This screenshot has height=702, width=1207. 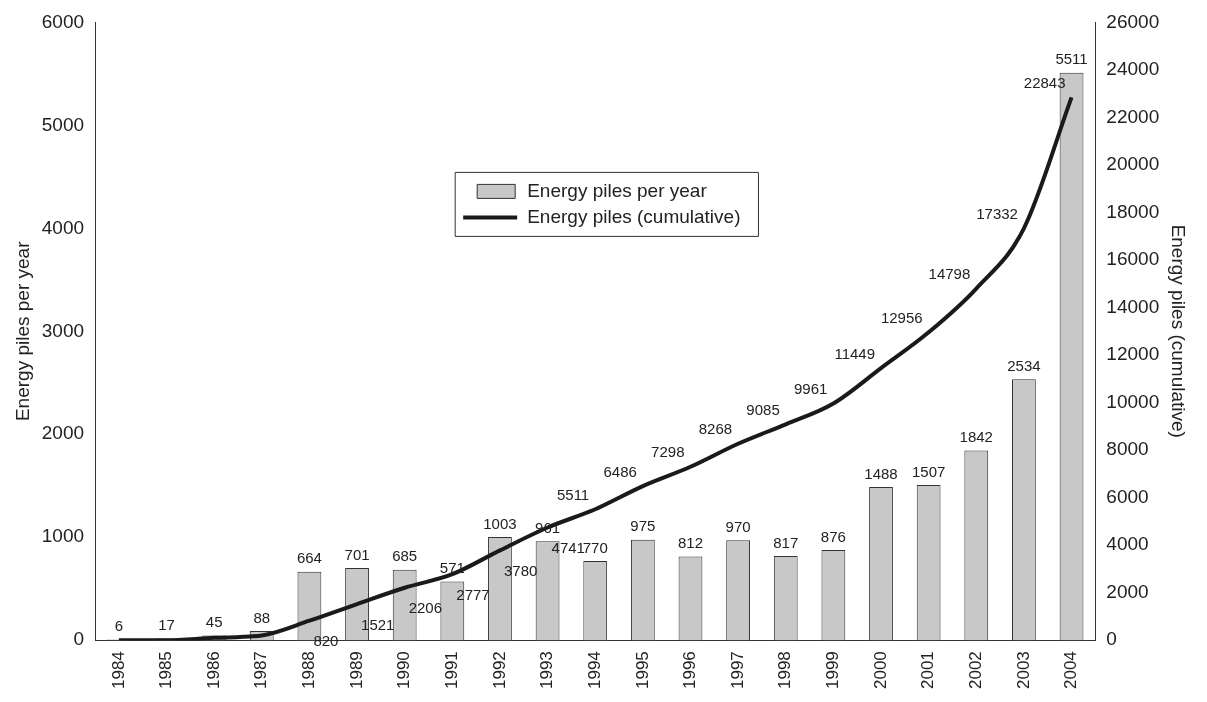 What do you see at coordinates (1023, 670) in the screenshot?
I see `x-tick-label: 2003` at bounding box center [1023, 670].